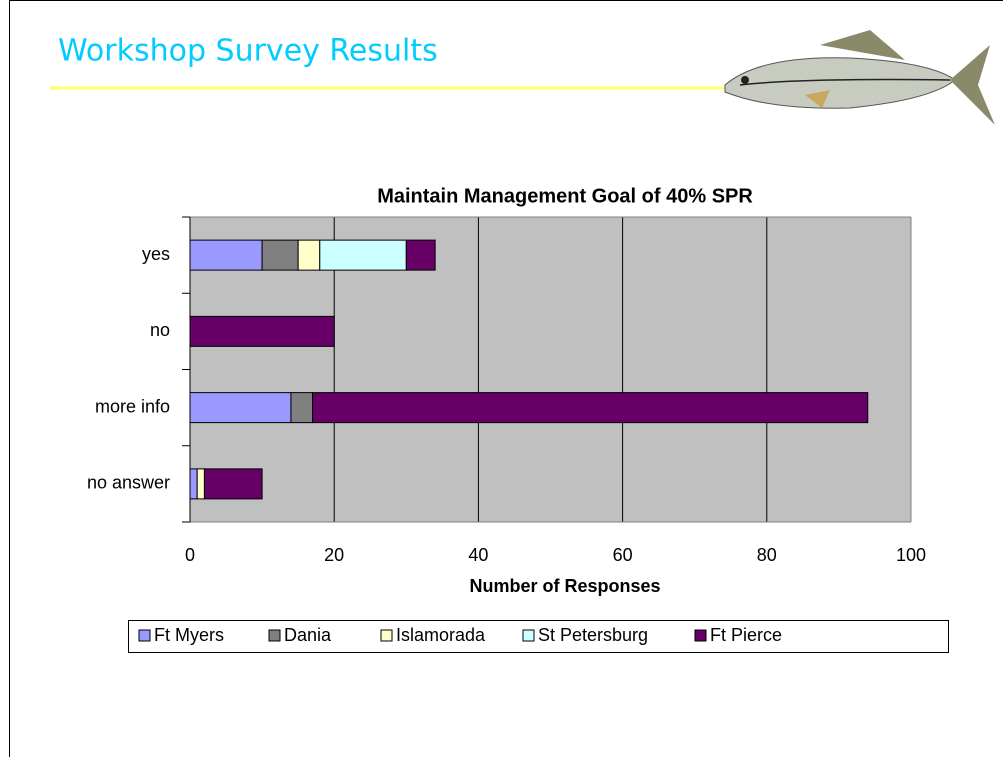 The width and height of the screenshot is (1003, 762). I want to click on legend, so click(538, 636).